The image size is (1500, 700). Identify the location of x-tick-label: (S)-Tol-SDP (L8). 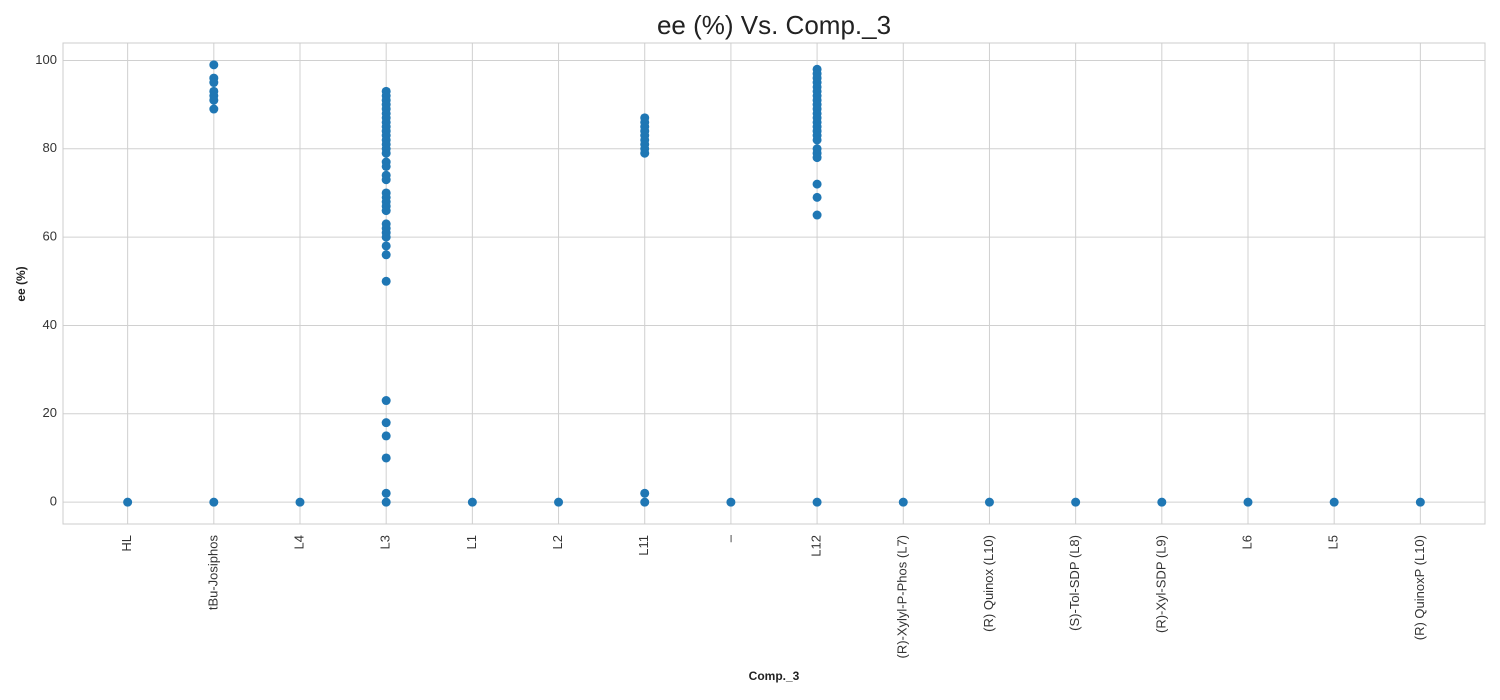
(1074, 583).